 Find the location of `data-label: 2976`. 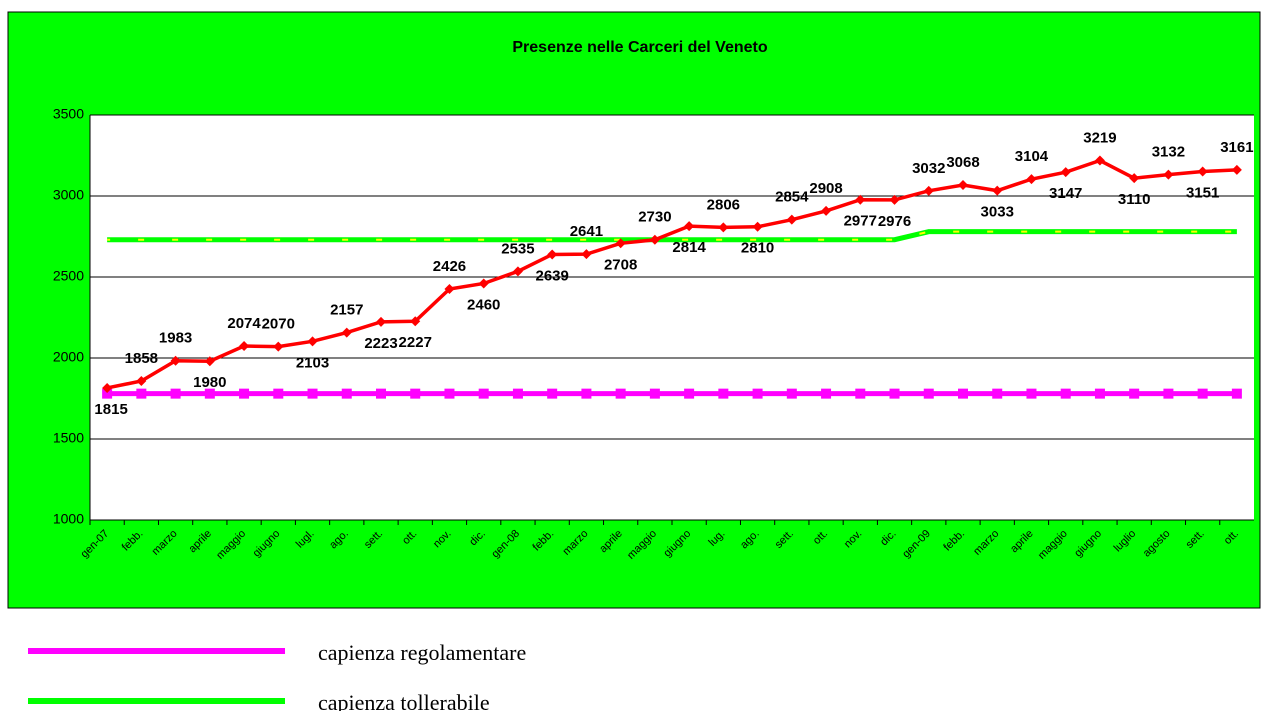

data-label: 2976 is located at coordinates (894, 221).